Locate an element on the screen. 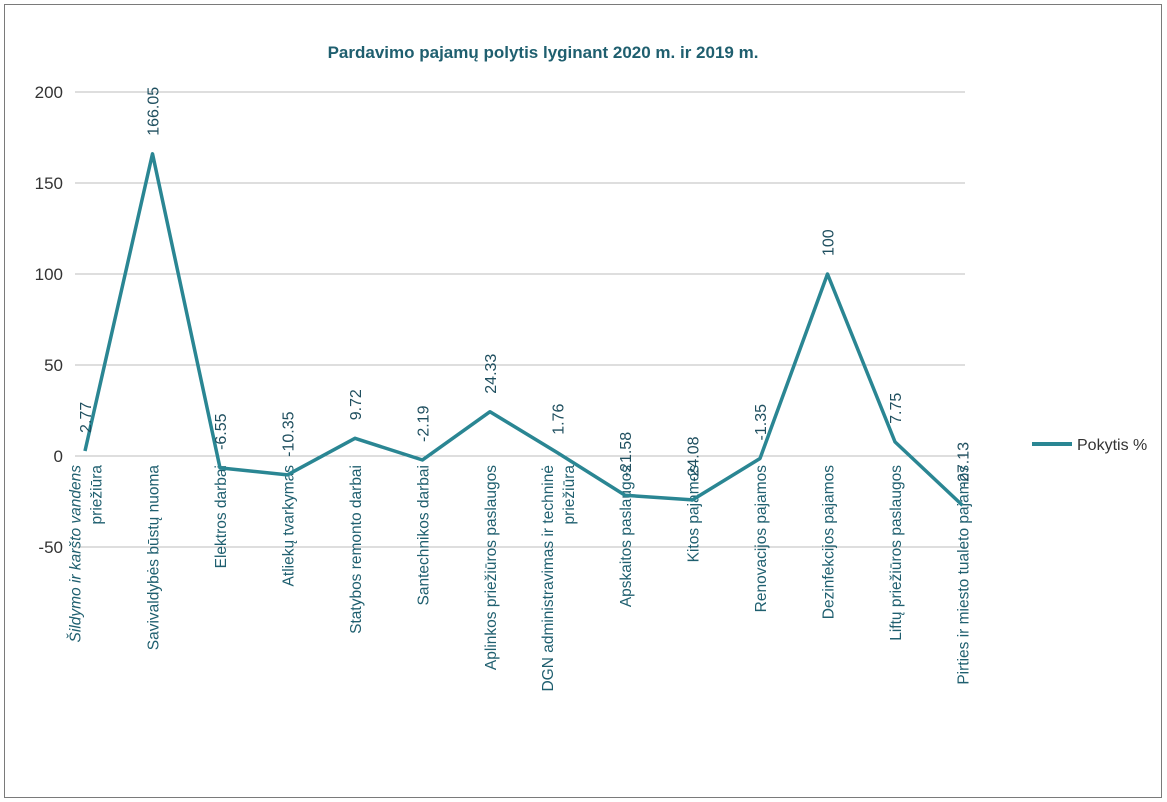 This screenshot has width=1167, height=802. x-tick-label-line: Kitos pajamos is located at coordinates (694, 514).